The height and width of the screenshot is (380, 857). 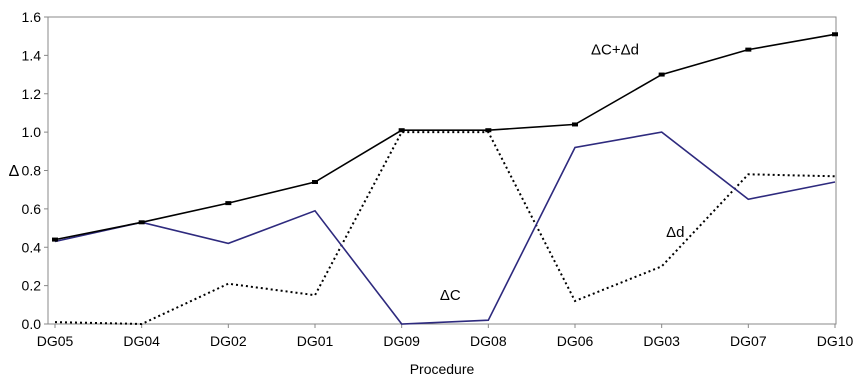 What do you see at coordinates (442, 369) in the screenshot?
I see `x-axis-title: Procedure` at bounding box center [442, 369].